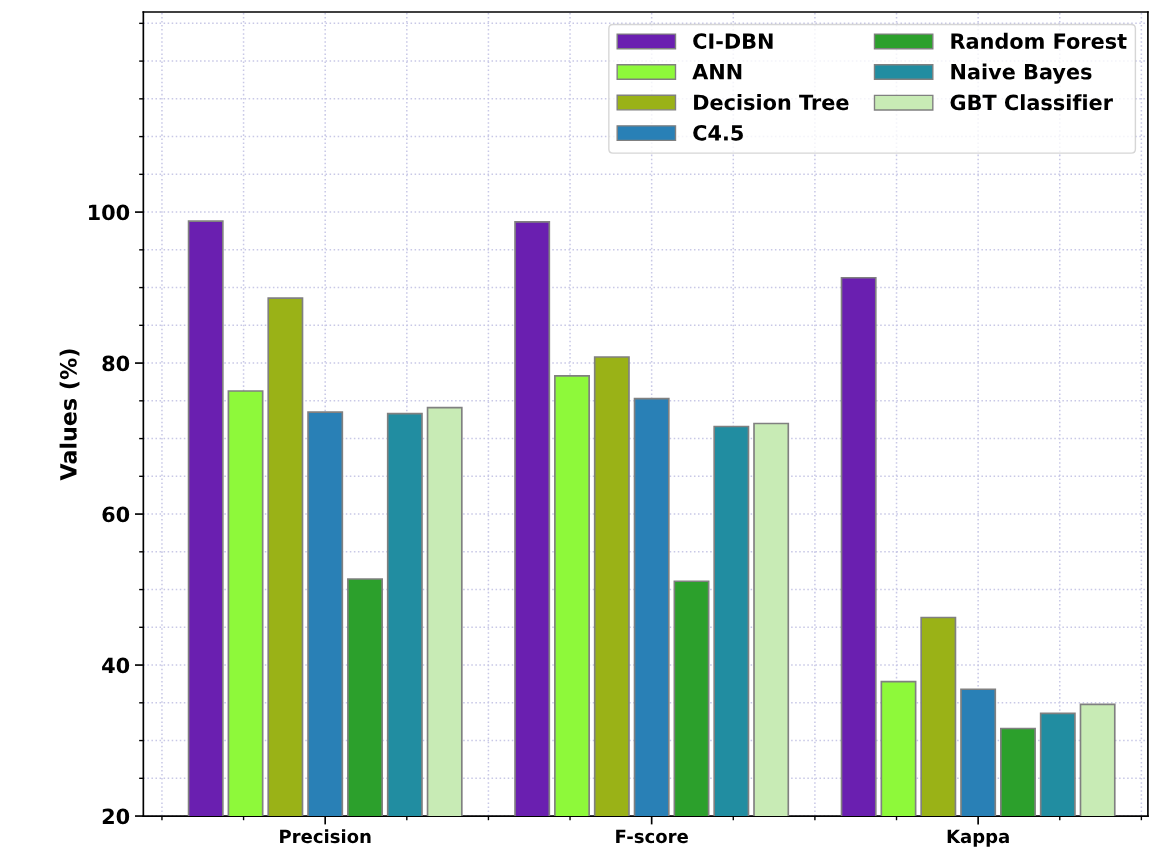 This screenshot has width=1156, height=859. Describe the element at coordinates (771, 102) in the screenshot. I see `legend-label: Decision Tree` at that location.